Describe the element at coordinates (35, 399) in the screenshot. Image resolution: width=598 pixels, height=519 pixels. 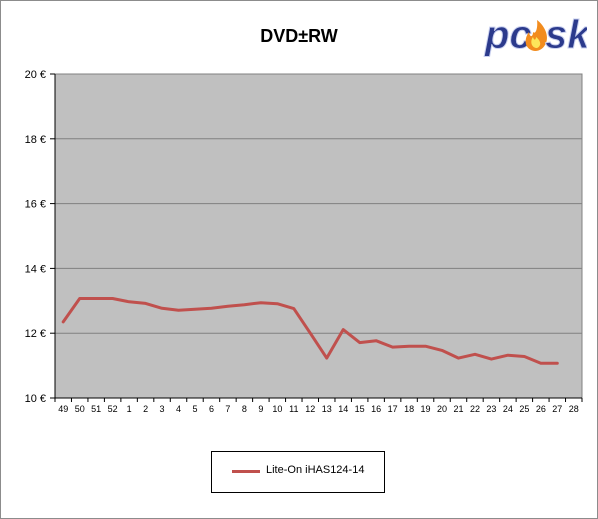
I see `y-tick-label: 10 €` at that location.